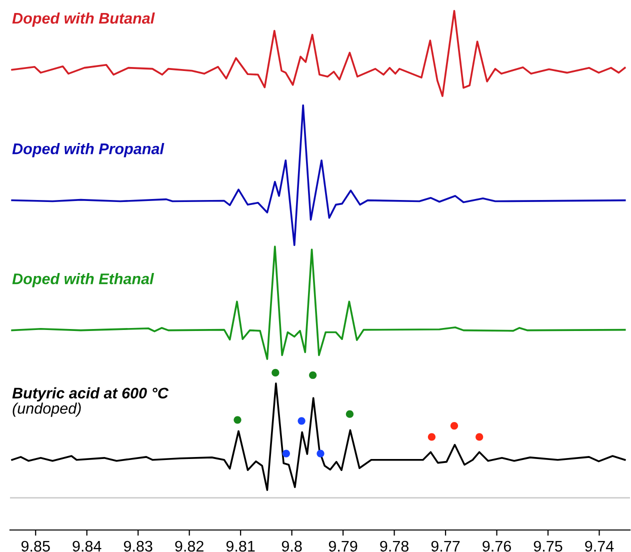 This screenshot has width=631, height=552. What do you see at coordinates (83, 280) in the screenshot?
I see `text: Doped with Ethanal` at bounding box center [83, 280].